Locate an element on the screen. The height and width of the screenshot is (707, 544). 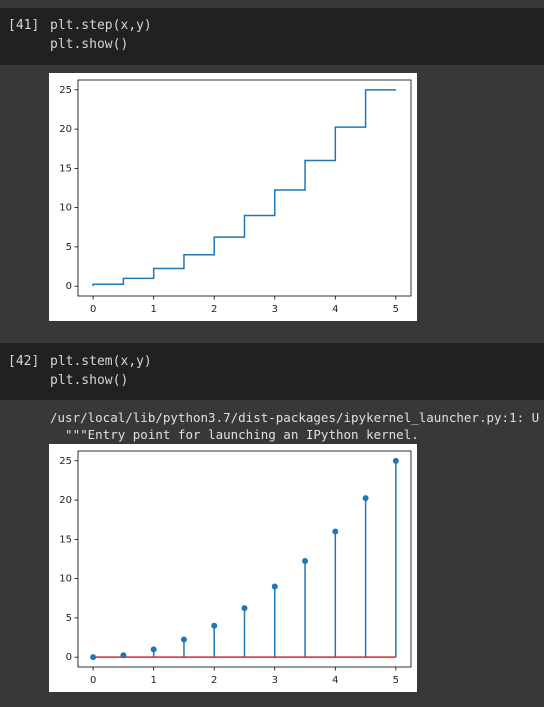
code-line: plt.stem(x,y) is located at coordinates (101, 361).